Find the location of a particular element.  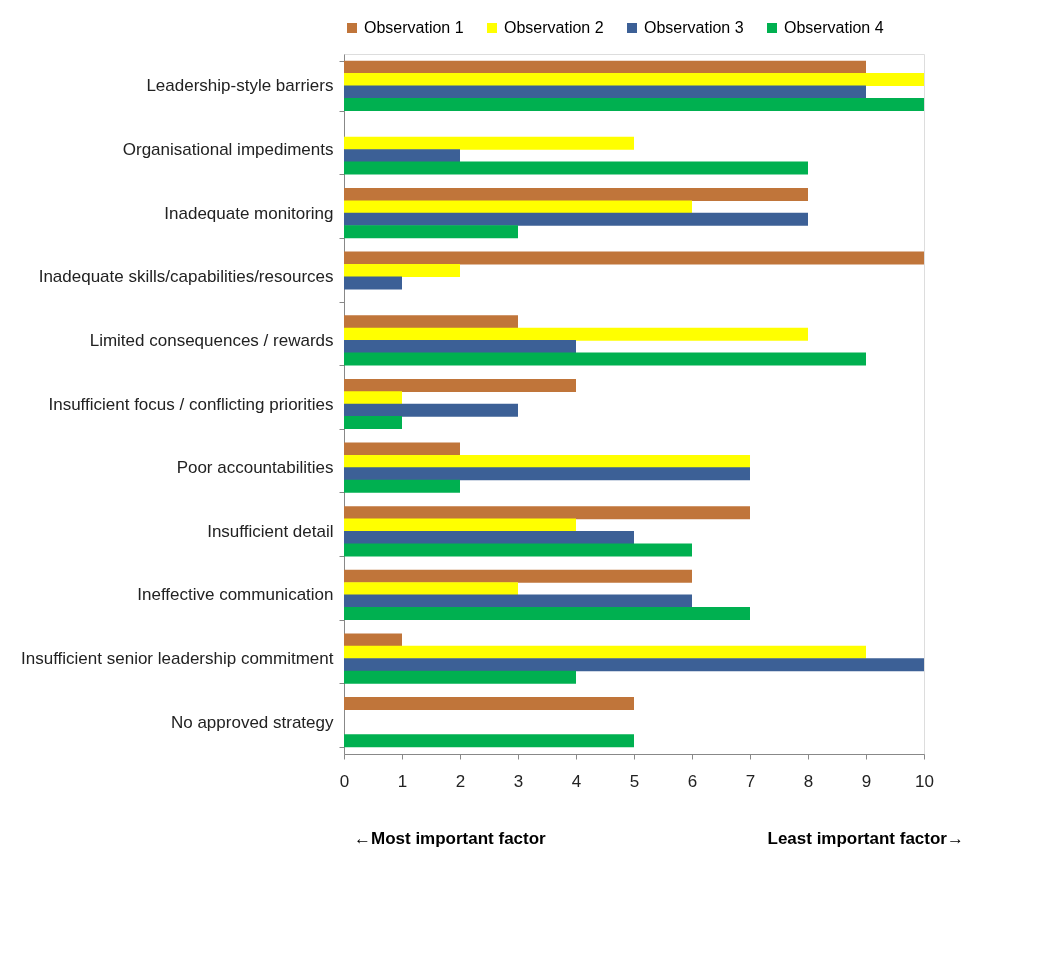

x-tick-label: 2 is located at coordinates (460, 781).